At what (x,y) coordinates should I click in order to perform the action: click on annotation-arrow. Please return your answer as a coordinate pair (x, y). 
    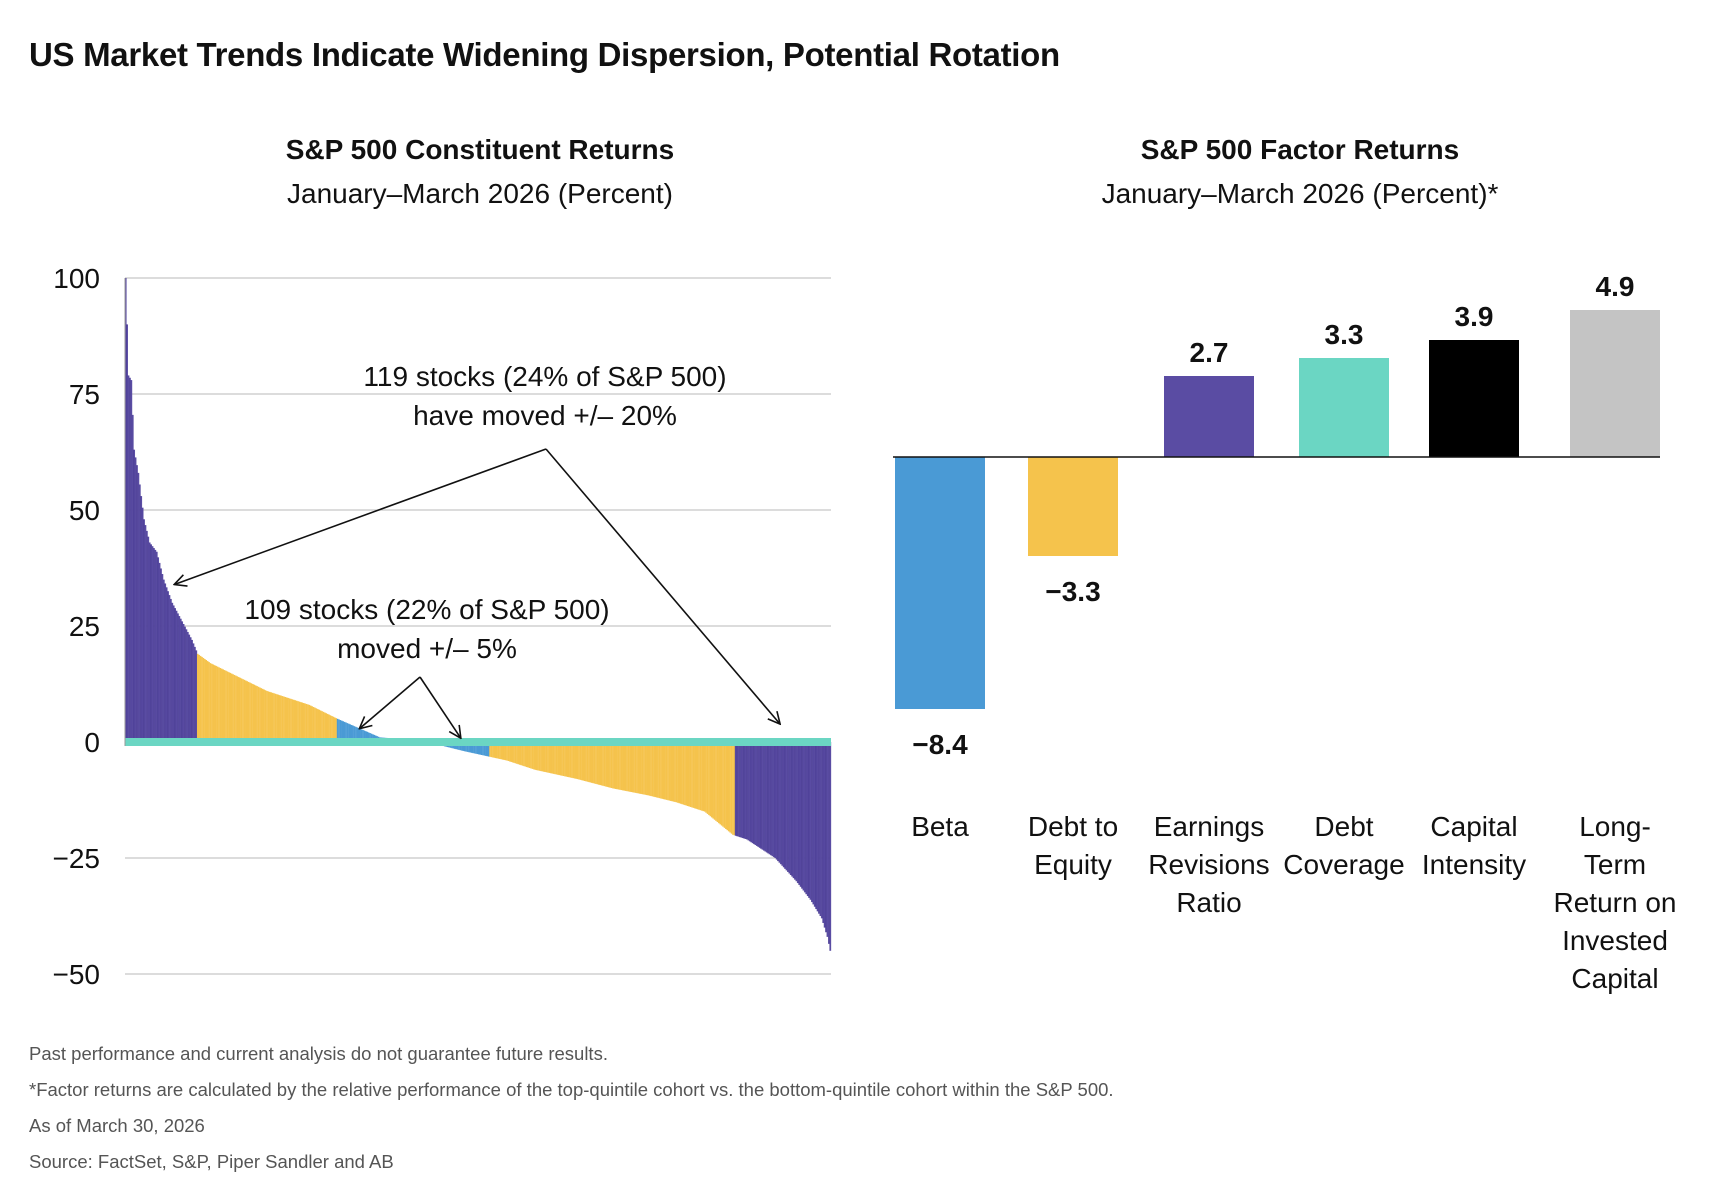
    Looking at the image, I should click on (361, 516).